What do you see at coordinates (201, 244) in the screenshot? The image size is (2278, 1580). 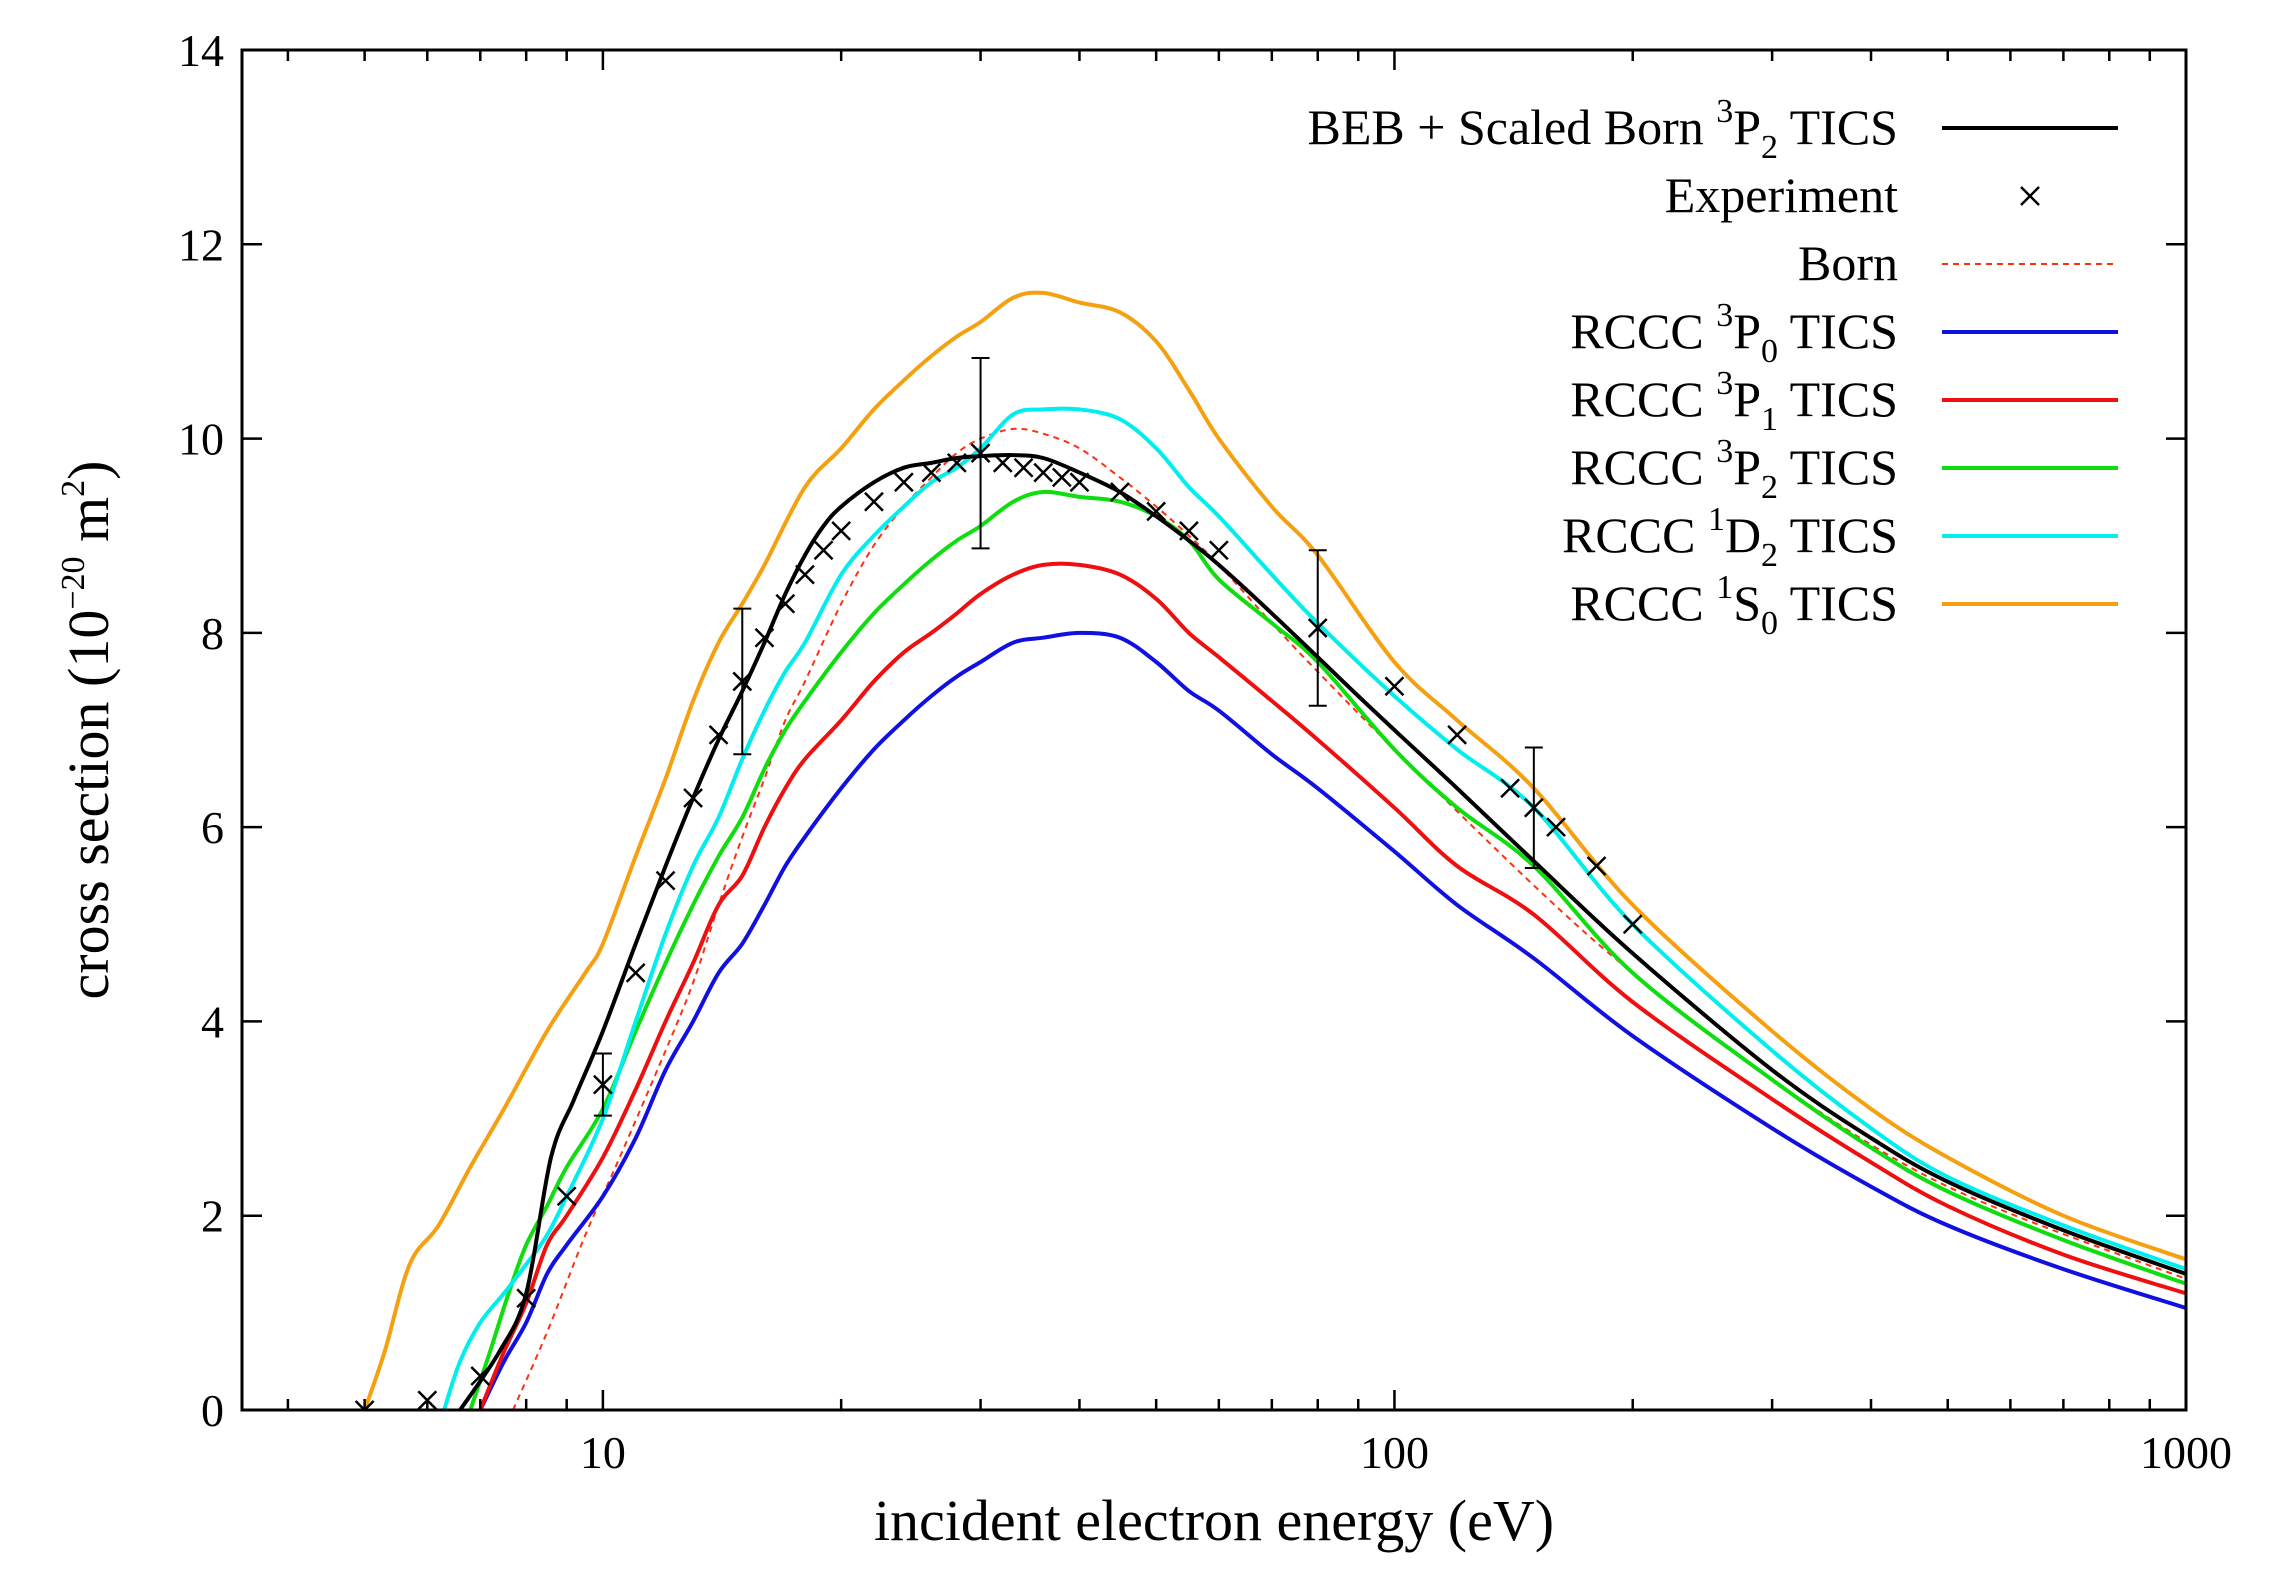 I see `y-tick-label: 12` at bounding box center [201, 244].